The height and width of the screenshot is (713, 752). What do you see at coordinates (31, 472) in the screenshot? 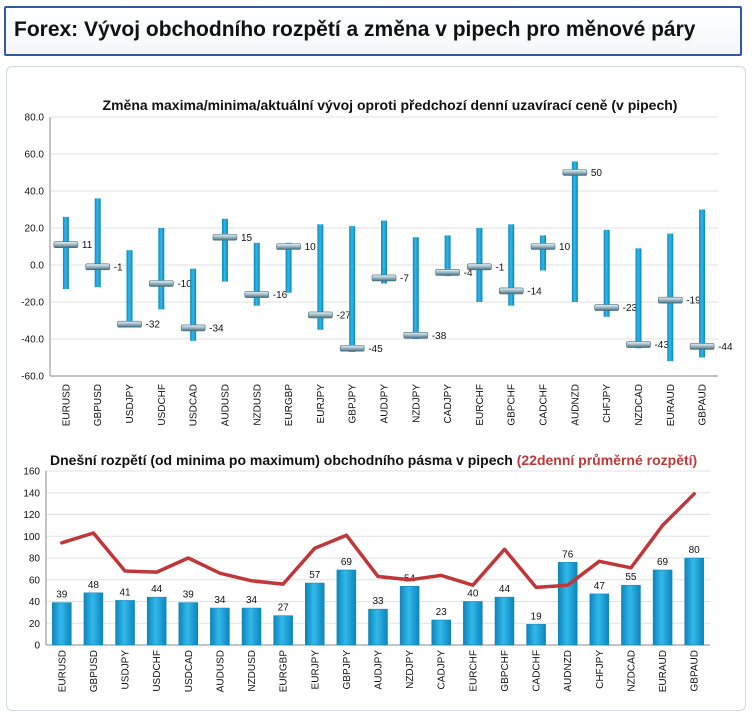
I see `chart2-ytick-label: 160` at bounding box center [31, 472].